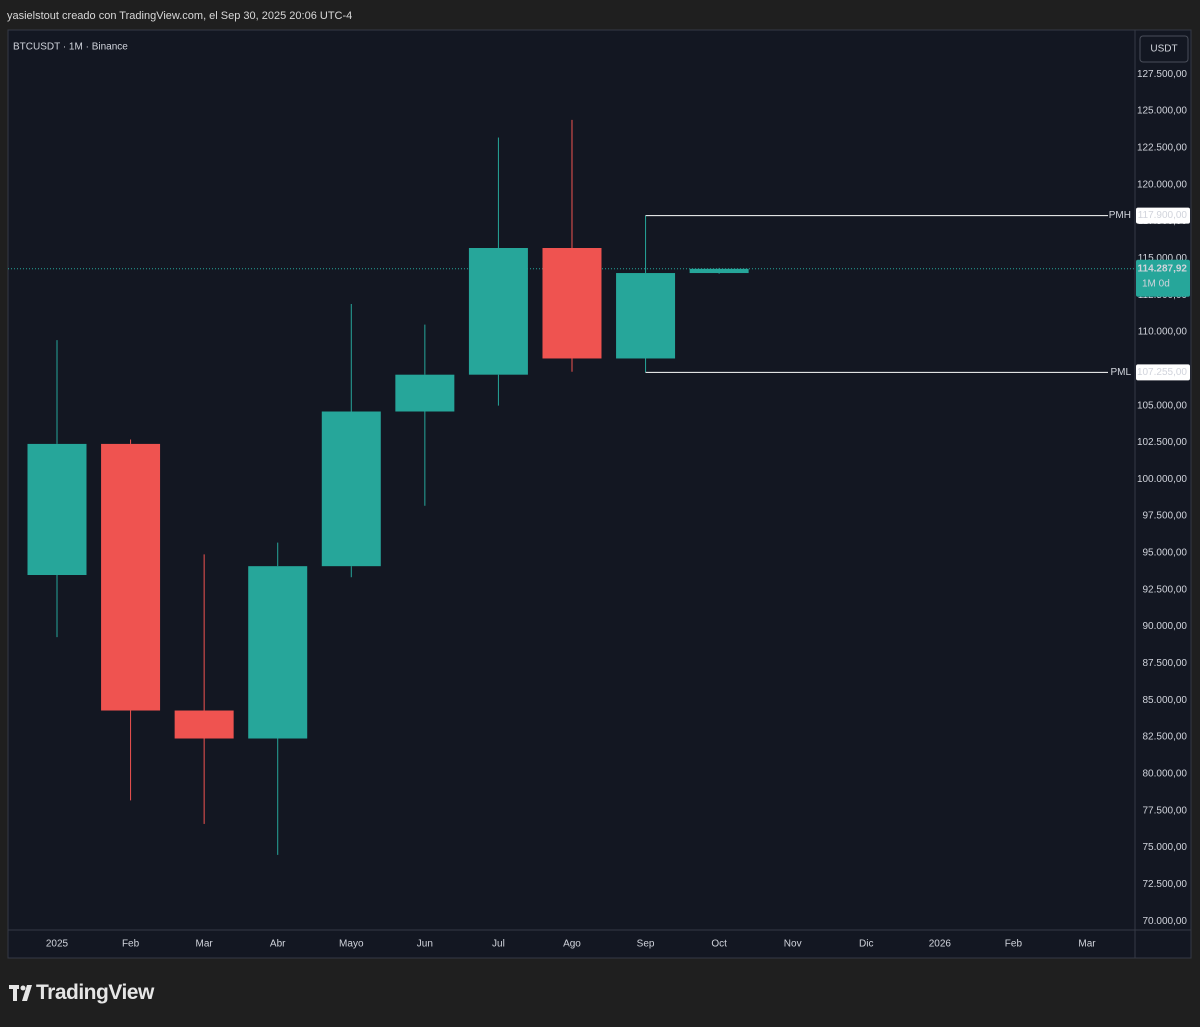 Image resolution: width=1200 pixels, height=1027 pixels. What do you see at coordinates (1165, 626) in the screenshot?
I see `y-tick-label: 90.000,00` at bounding box center [1165, 626].